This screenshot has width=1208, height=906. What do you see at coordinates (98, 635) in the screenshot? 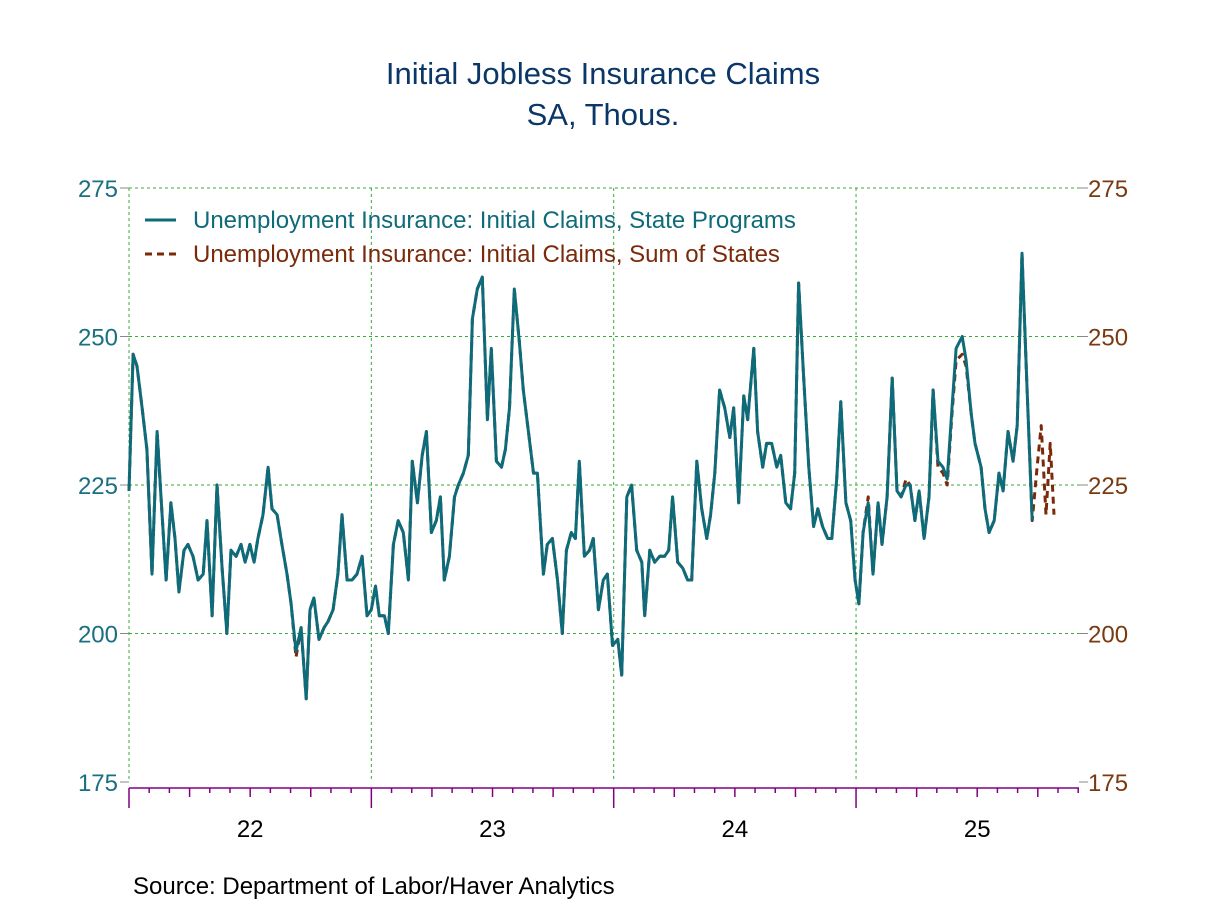
I see `y-tick-label-left: 200` at bounding box center [98, 635].